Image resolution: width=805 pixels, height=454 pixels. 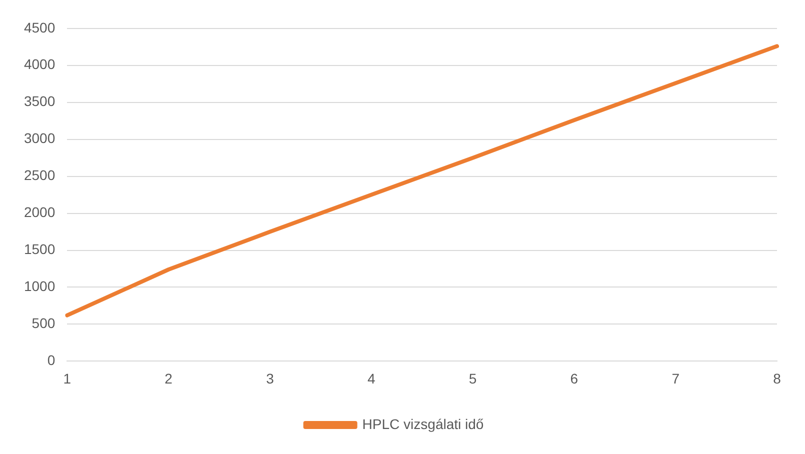 What do you see at coordinates (676, 378) in the screenshot?
I see `x-tick-label: 7` at bounding box center [676, 378].